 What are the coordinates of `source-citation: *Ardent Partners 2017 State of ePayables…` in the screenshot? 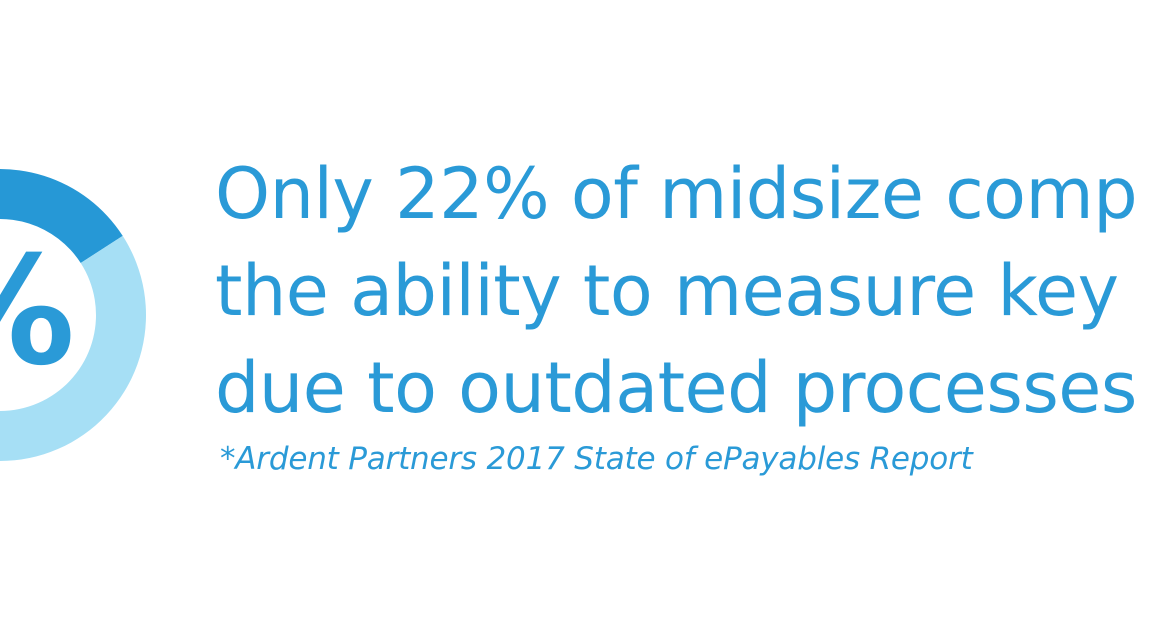 It's located at (596, 459).